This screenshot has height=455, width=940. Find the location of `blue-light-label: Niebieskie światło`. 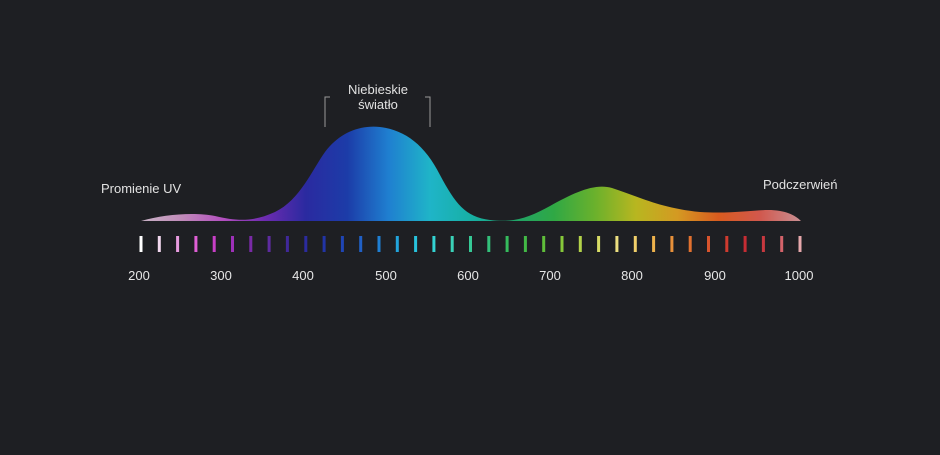

blue-light-label: Niebieskie światło is located at coordinates (378, 97).